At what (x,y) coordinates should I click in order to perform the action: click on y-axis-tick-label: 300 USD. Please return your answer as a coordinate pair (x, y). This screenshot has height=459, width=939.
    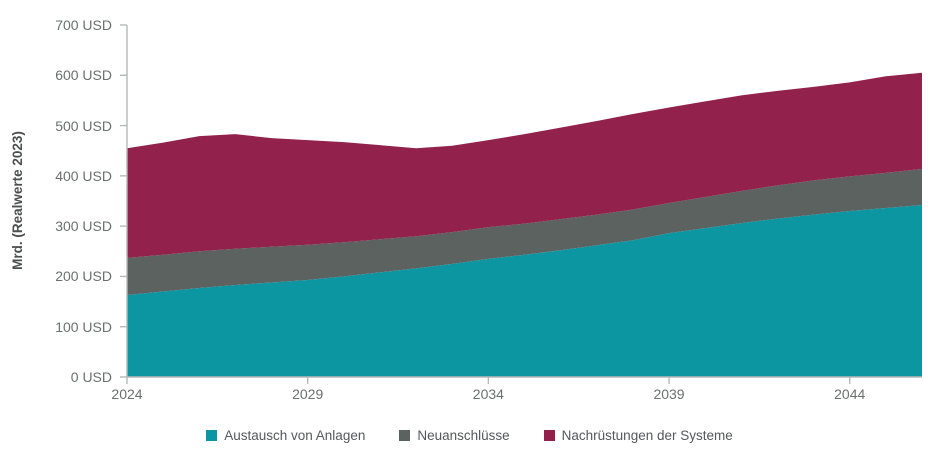
    Looking at the image, I should click on (83, 226).